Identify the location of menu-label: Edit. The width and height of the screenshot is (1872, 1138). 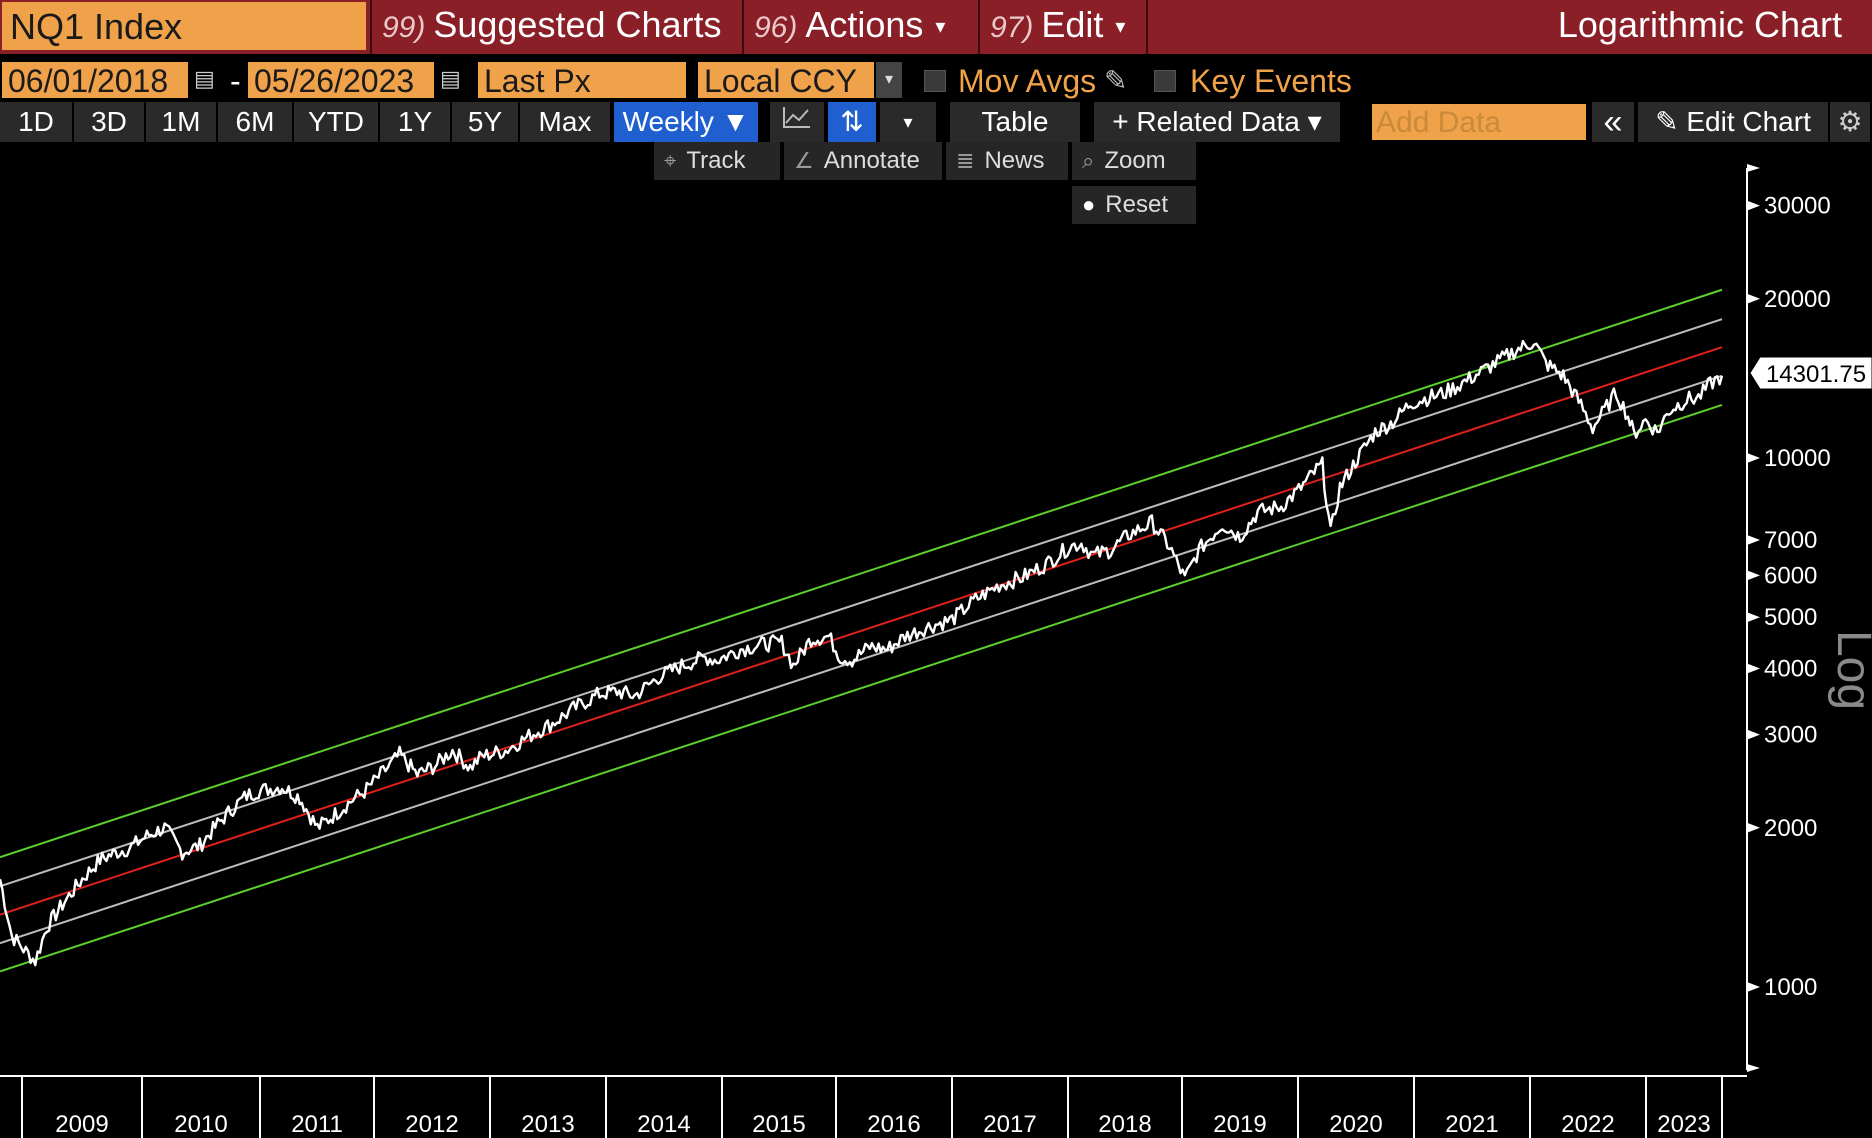
(1072, 24).